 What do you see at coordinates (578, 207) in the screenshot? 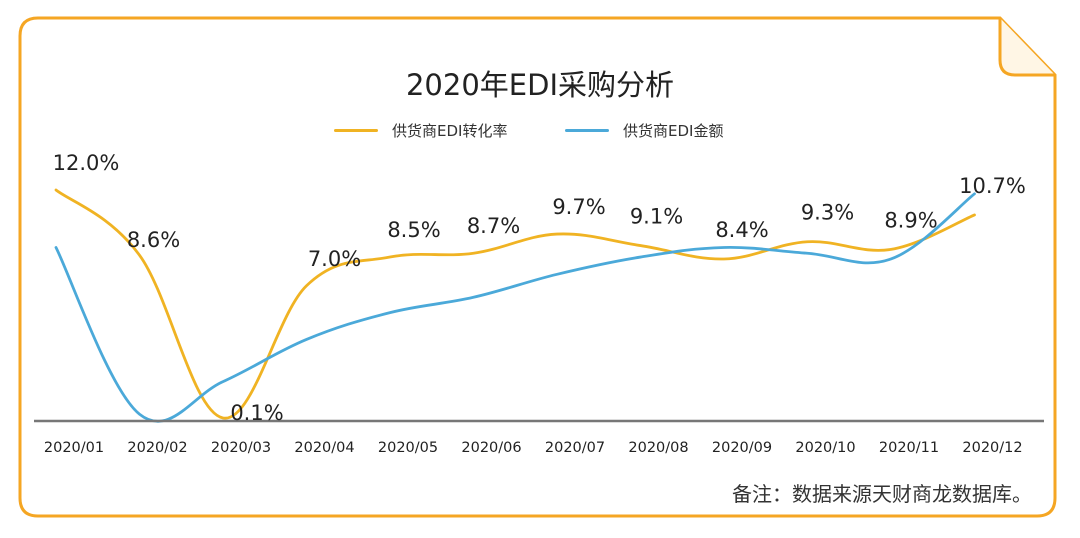
I see `data-label: 9.7%` at bounding box center [578, 207].